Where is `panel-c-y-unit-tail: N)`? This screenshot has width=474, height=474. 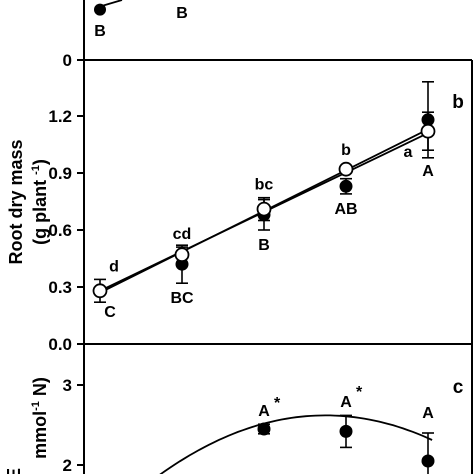 panel-c-y-unit-tail: N) is located at coordinates (40, 389).